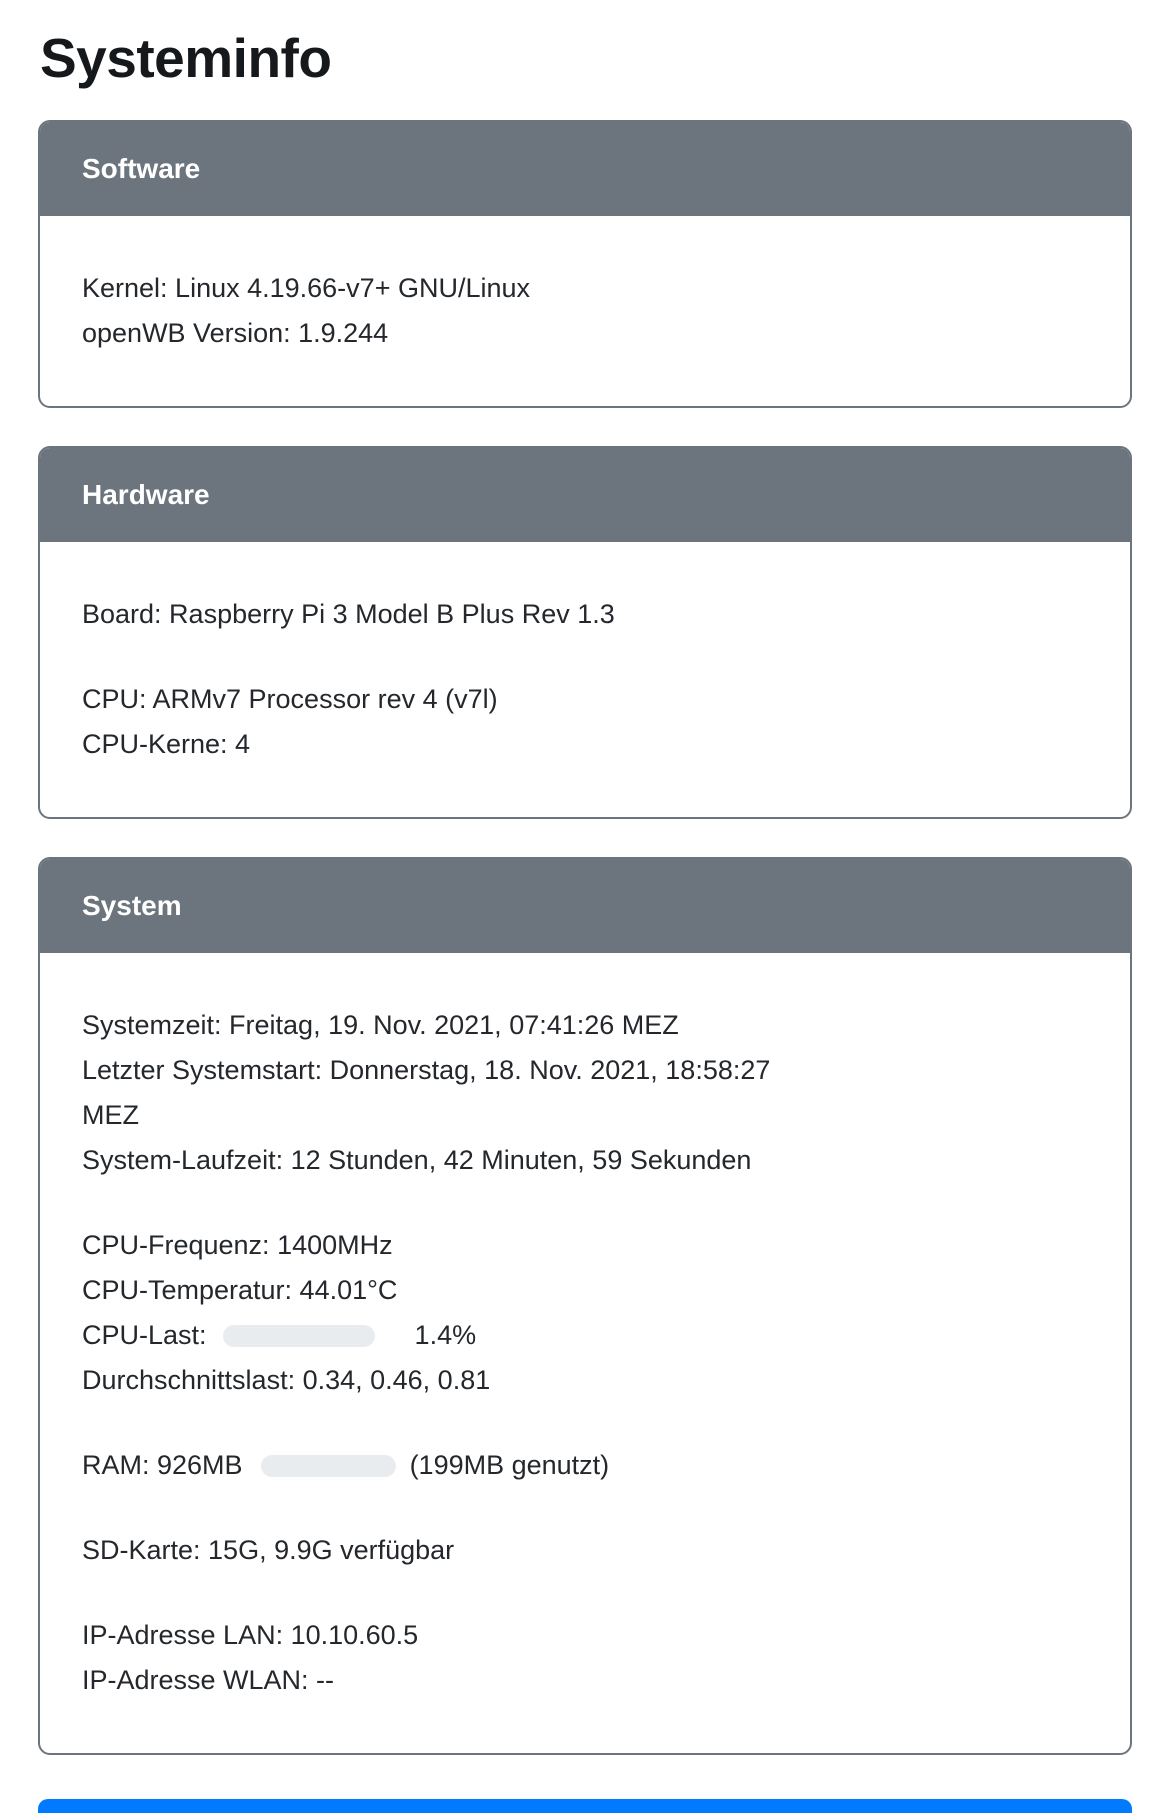  What do you see at coordinates (268, 1550) in the screenshot?
I see `sd-card-text: SD-Karte: 15G, 9.9G verfügbar` at bounding box center [268, 1550].